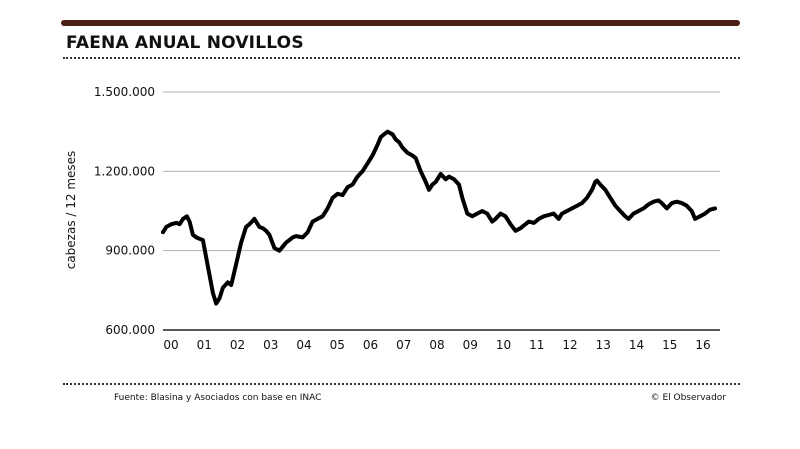 This screenshot has height=449, width=800. Describe the element at coordinates (503, 345) in the screenshot. I see `x-tick-label: 10` at that location.